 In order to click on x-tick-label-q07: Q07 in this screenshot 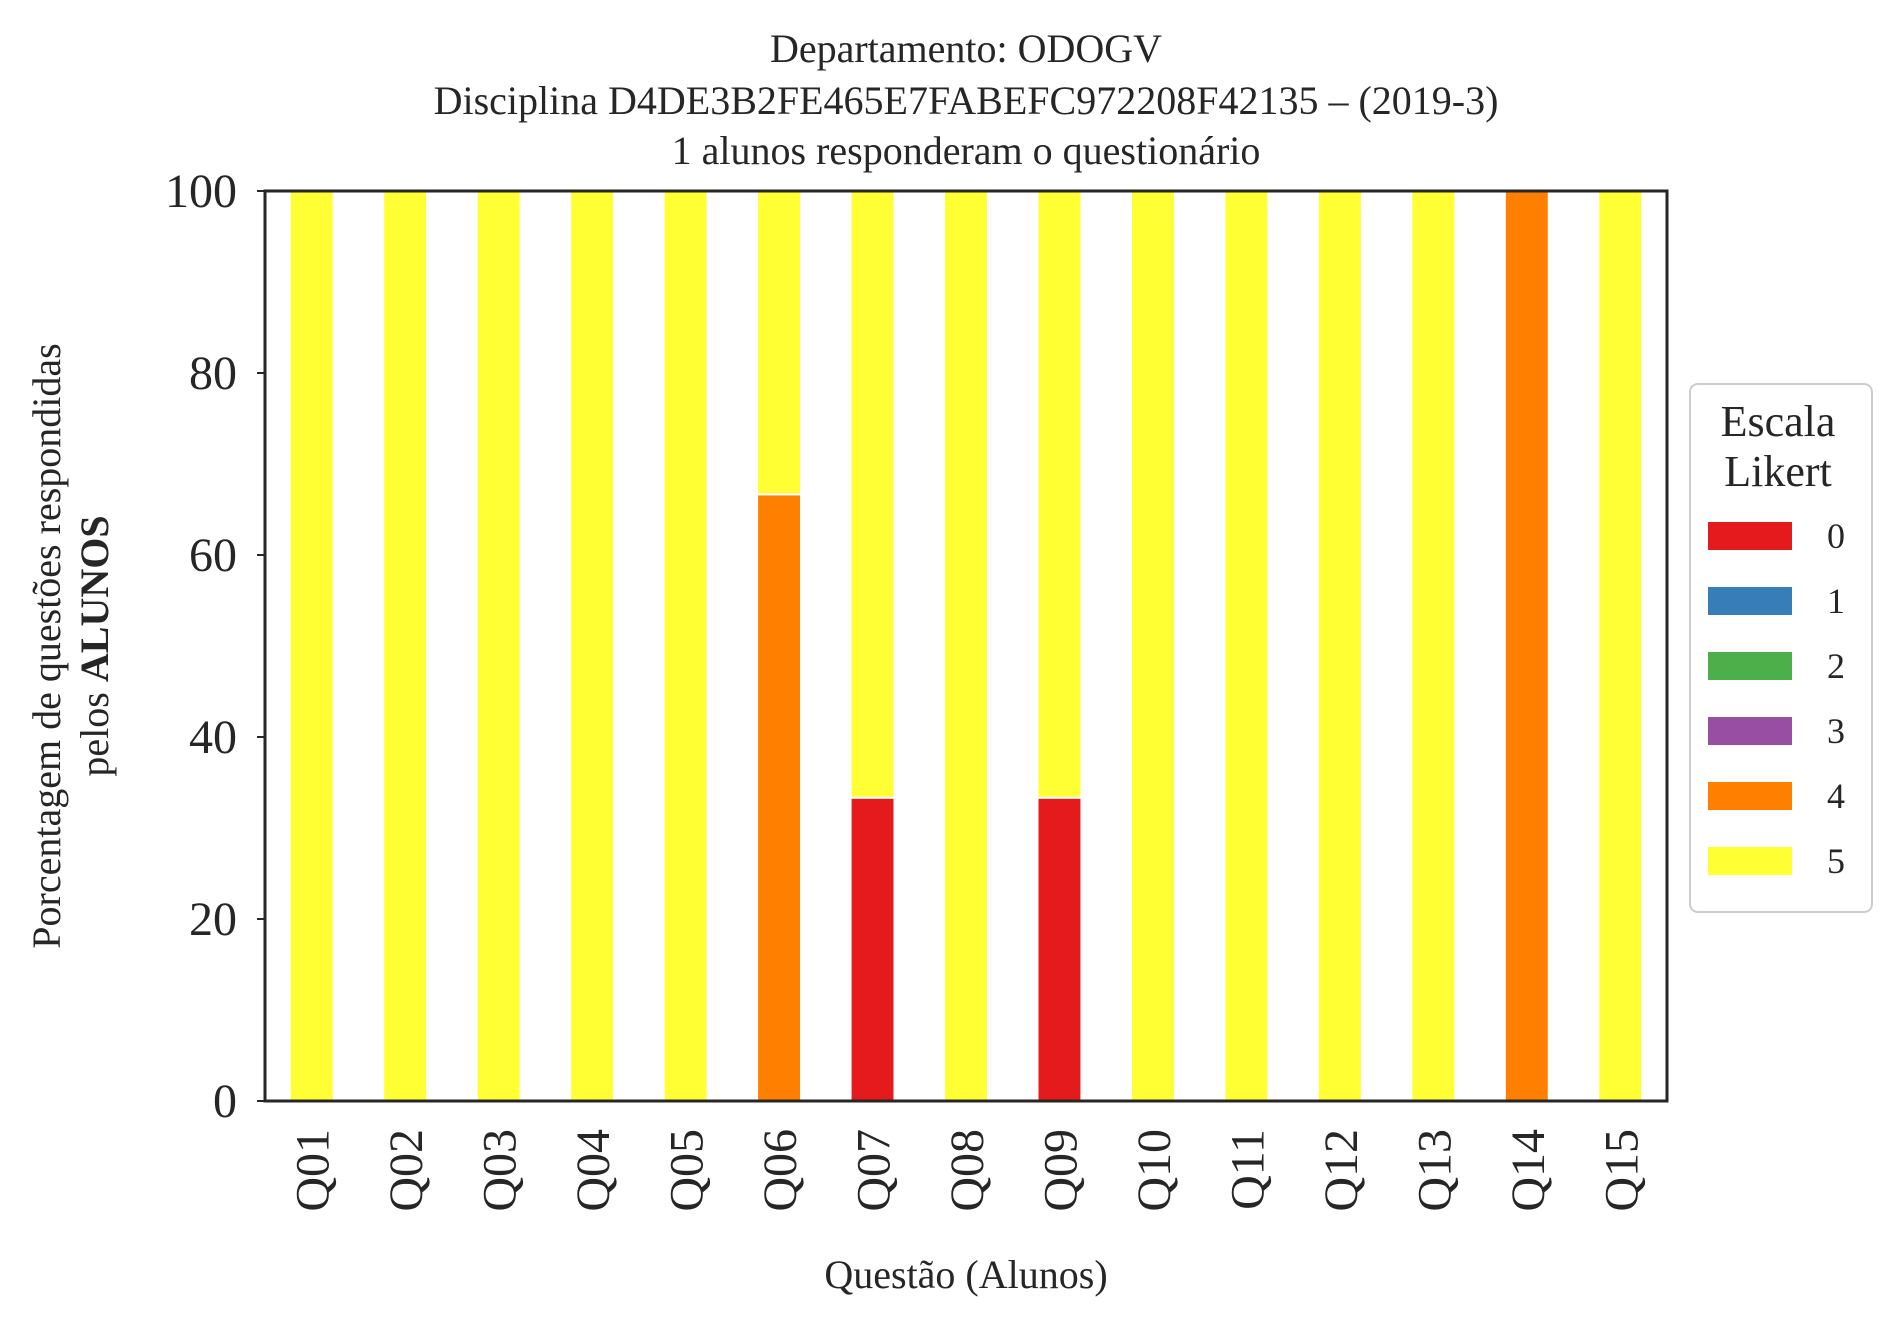, I will do `click(874, 1170)`.